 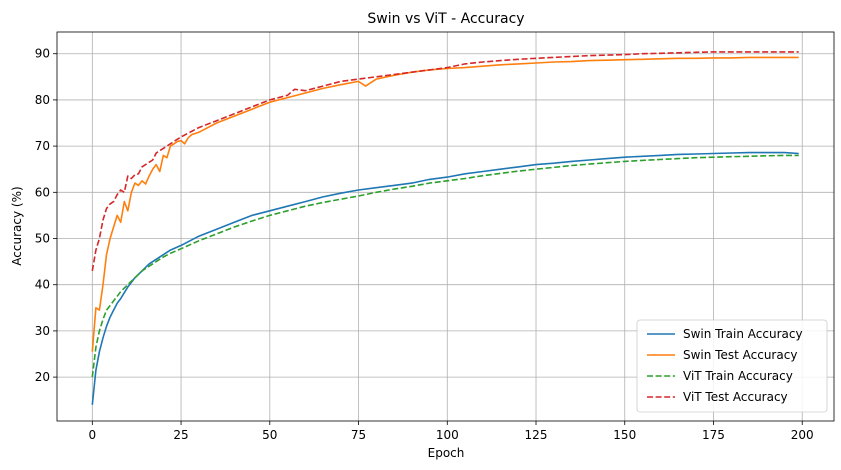 I want to click on y-tick-label: 90, so click(x=42, y=54).